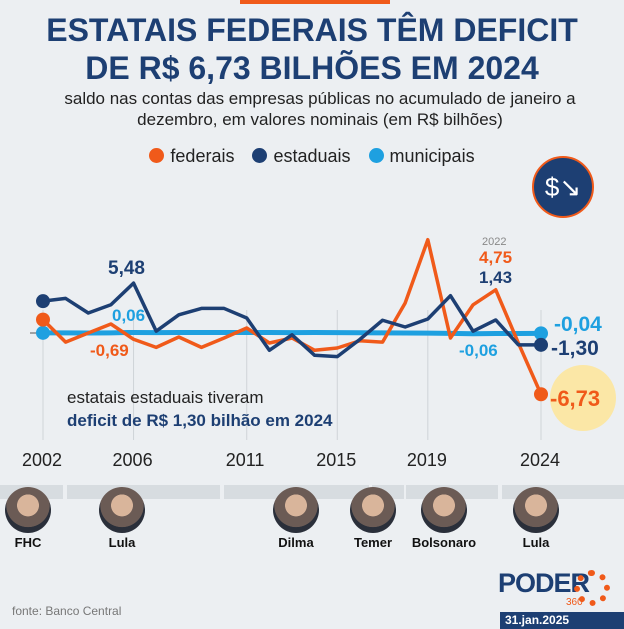 This screenshot has height=629, width=624. I want to click on highlight-circle, so click(583, 398).